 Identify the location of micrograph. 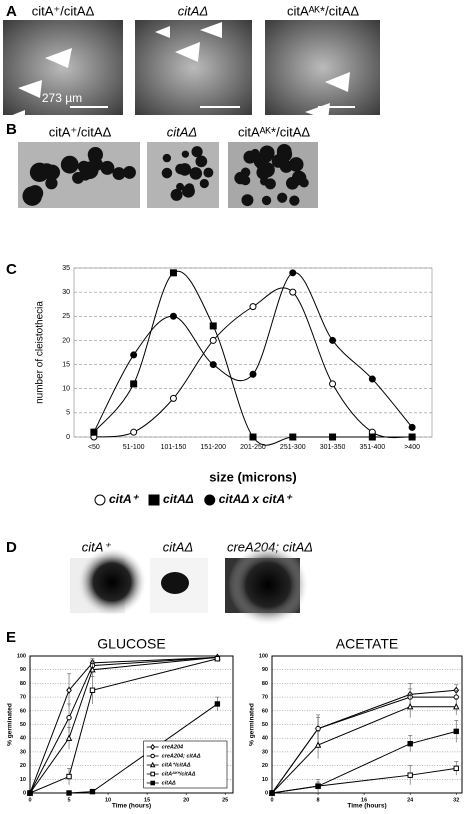
(193, 67).